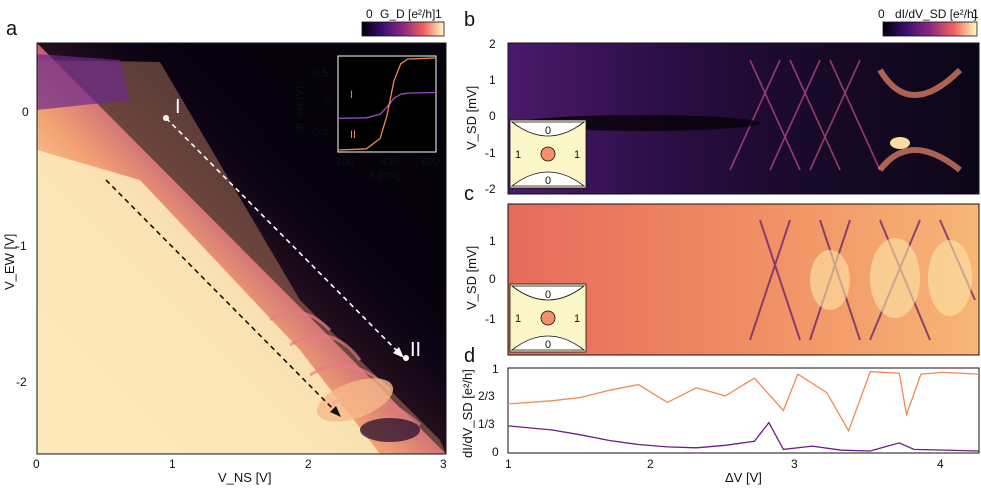 Image resolution: width=981 pixels, height=491 pixels. I want to click on panel-c-y-axis: 1 0 -1 V_SD [mV], so click(480, 280).